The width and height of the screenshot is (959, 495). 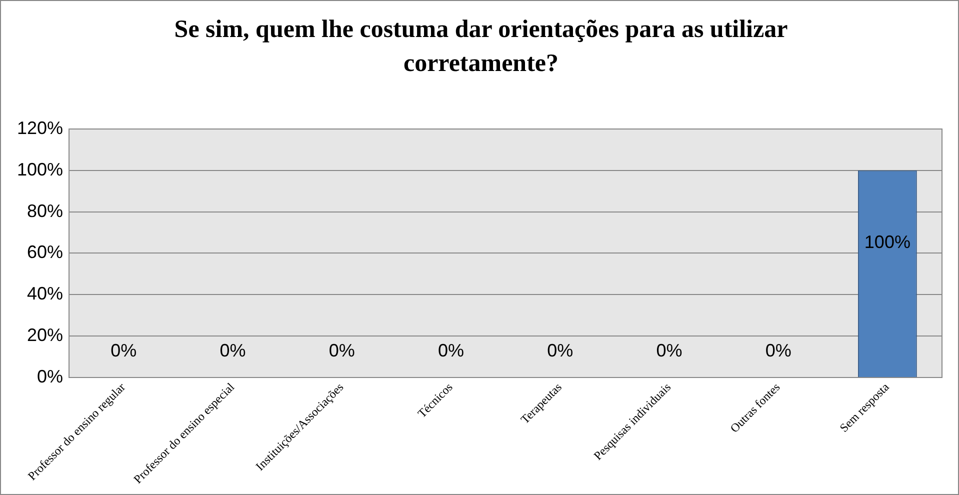 What do you see at coordinates (45, 294) in the screenshot?
I see `y-tick-label: 40%` at bounding box center [45, 294].